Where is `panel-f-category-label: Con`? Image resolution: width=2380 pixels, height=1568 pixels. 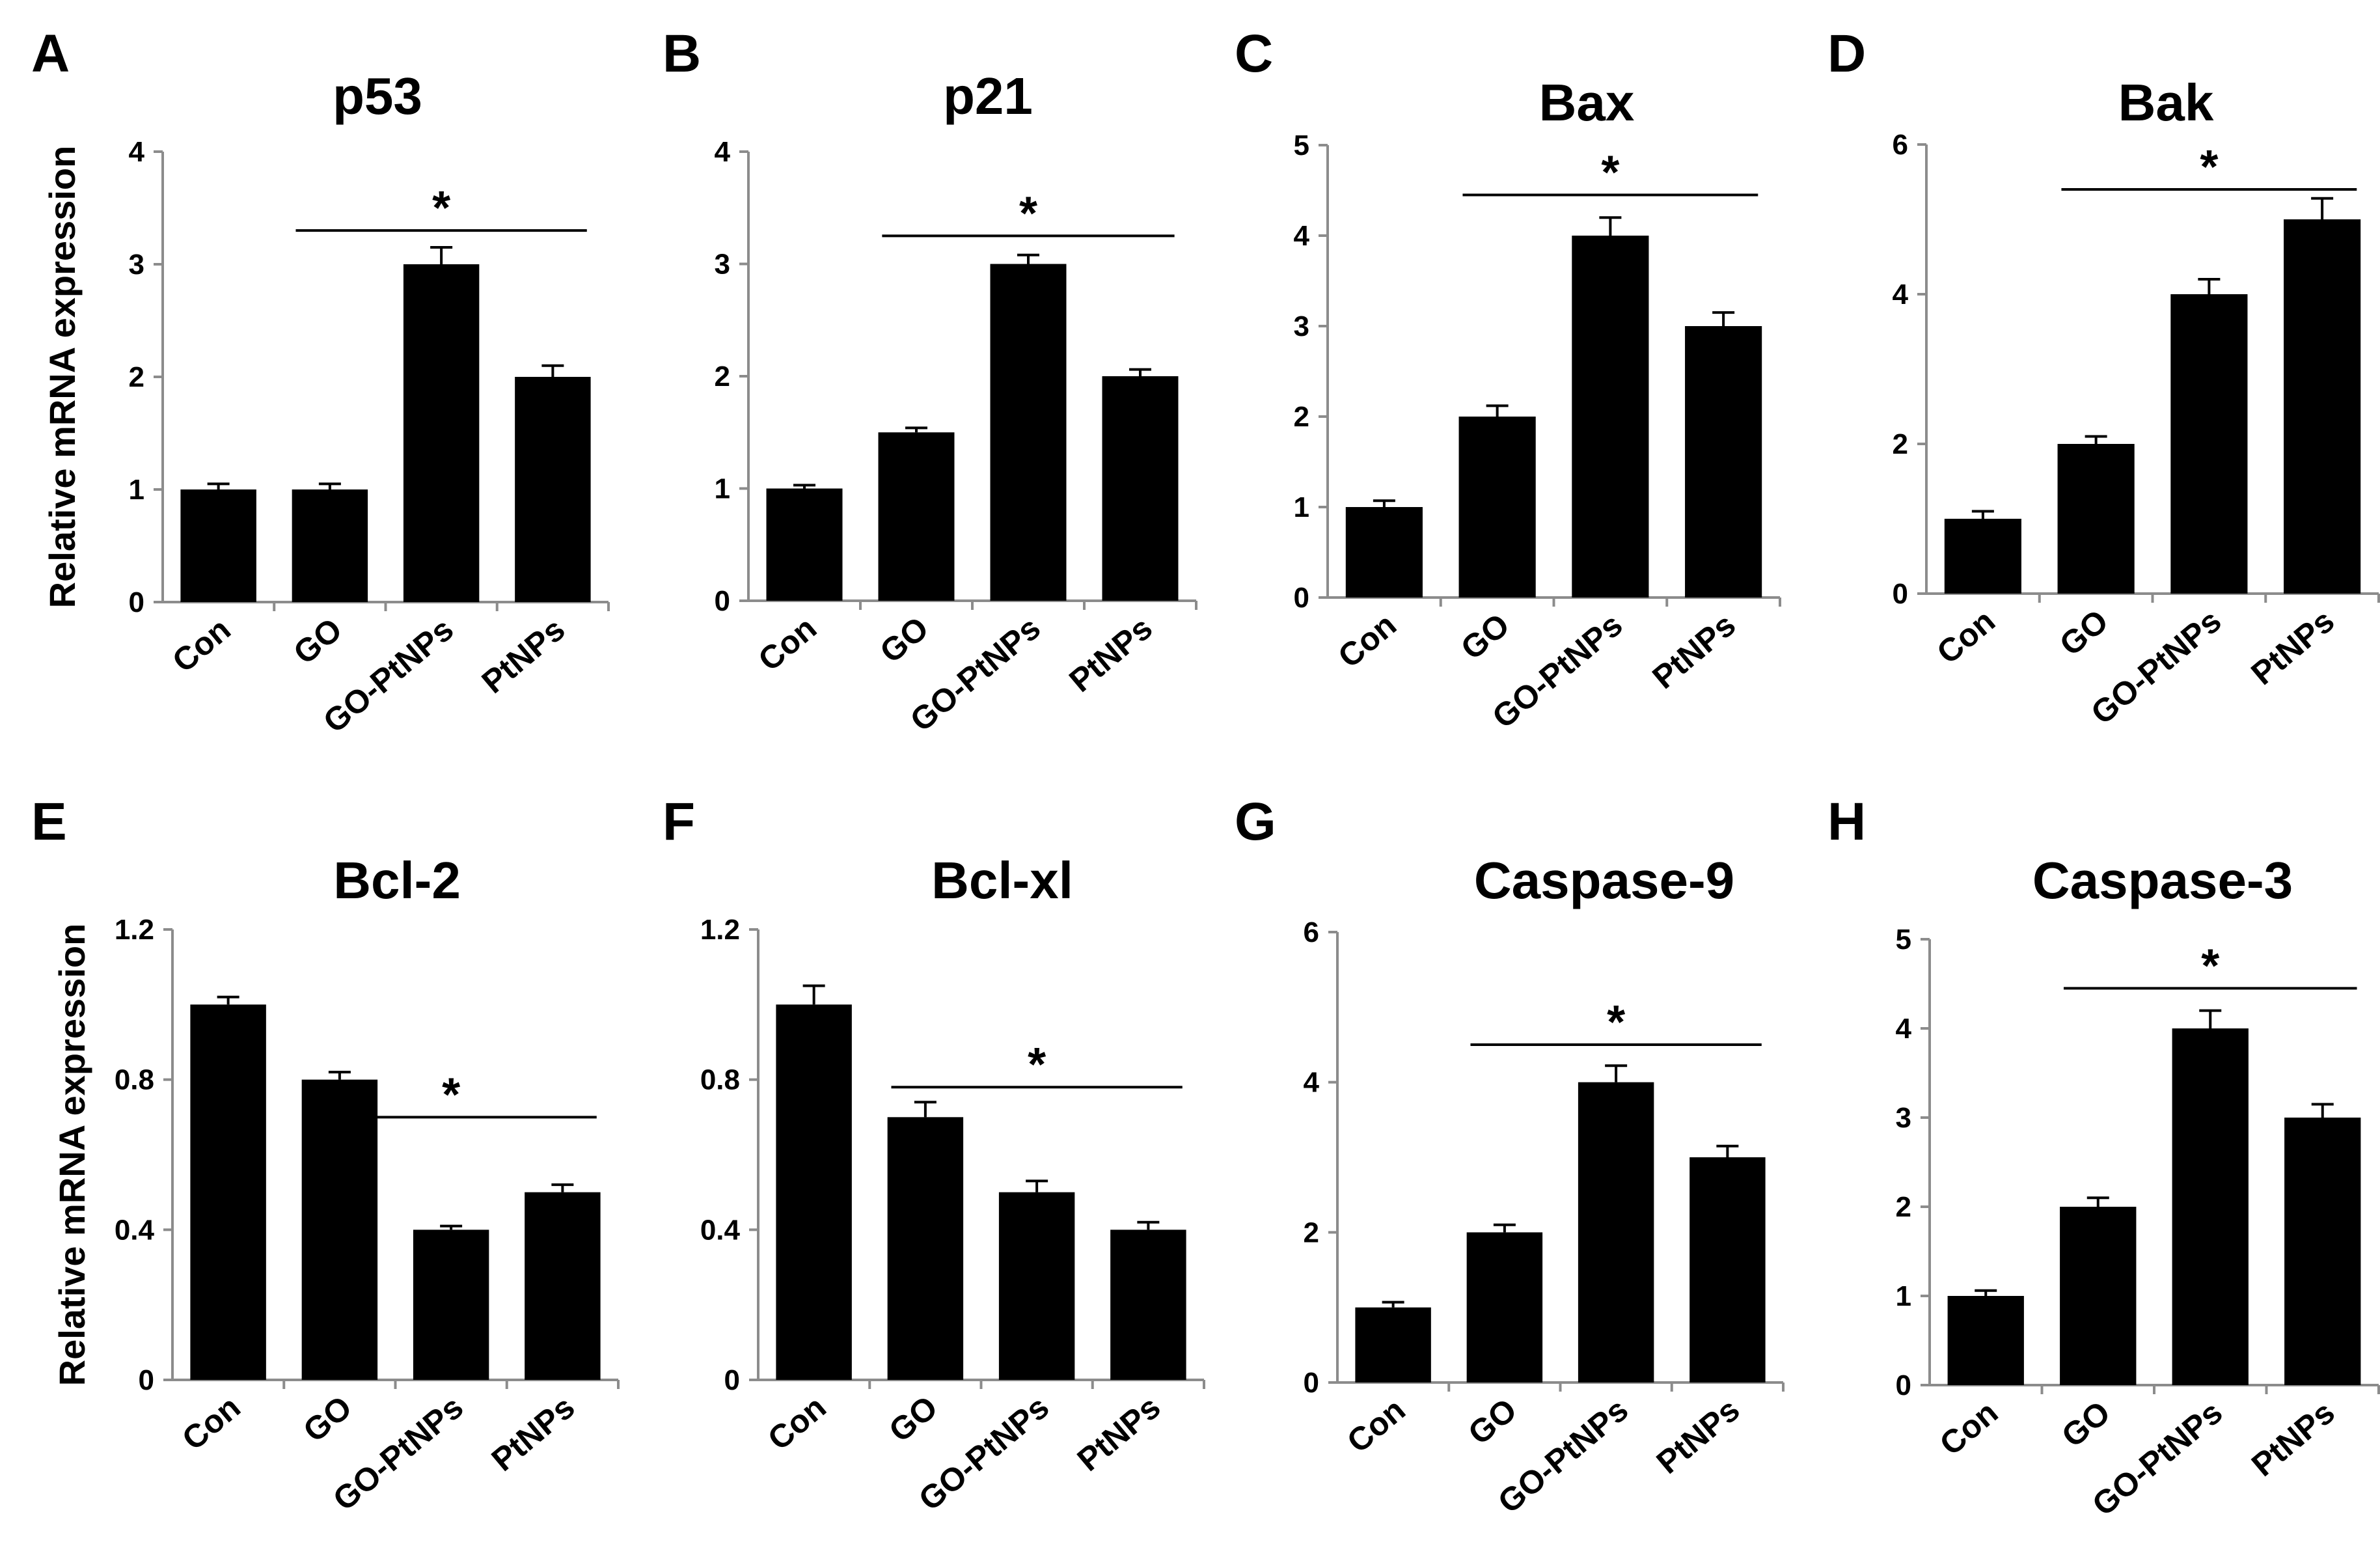
panel-f-category-label: Con is located at coordinates (796, 1423).